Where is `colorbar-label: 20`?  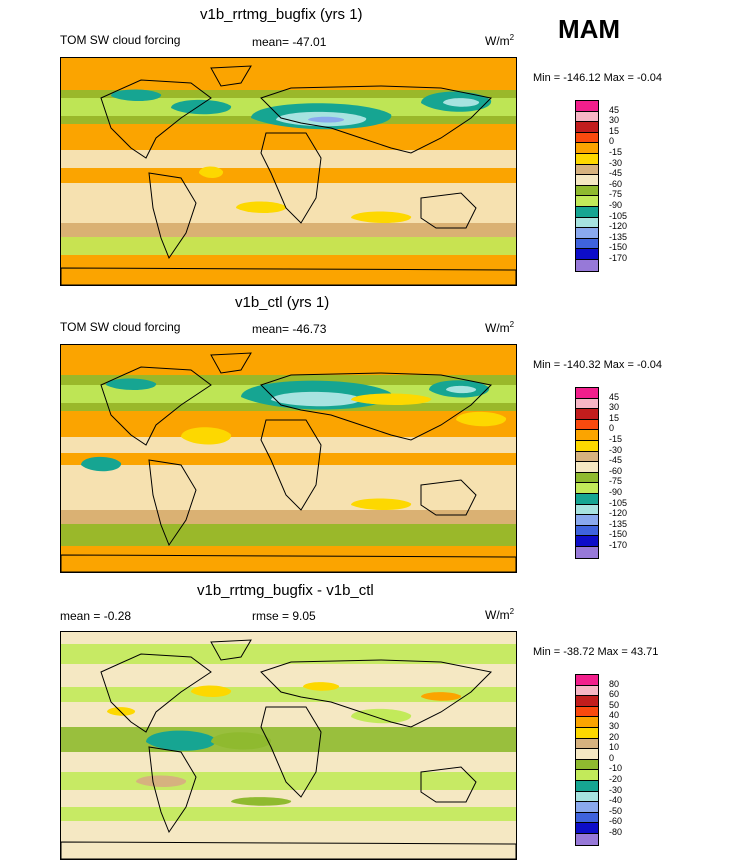 colorbar-label: 20 is located at coordinates (614, 736).